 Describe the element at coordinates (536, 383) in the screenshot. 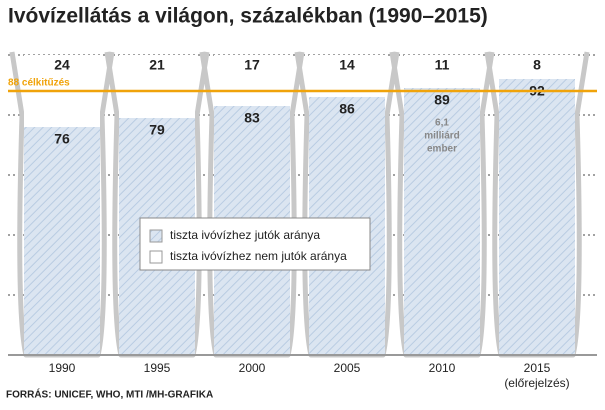

I see `x-tick-note: (előrejelzés)` at that location.